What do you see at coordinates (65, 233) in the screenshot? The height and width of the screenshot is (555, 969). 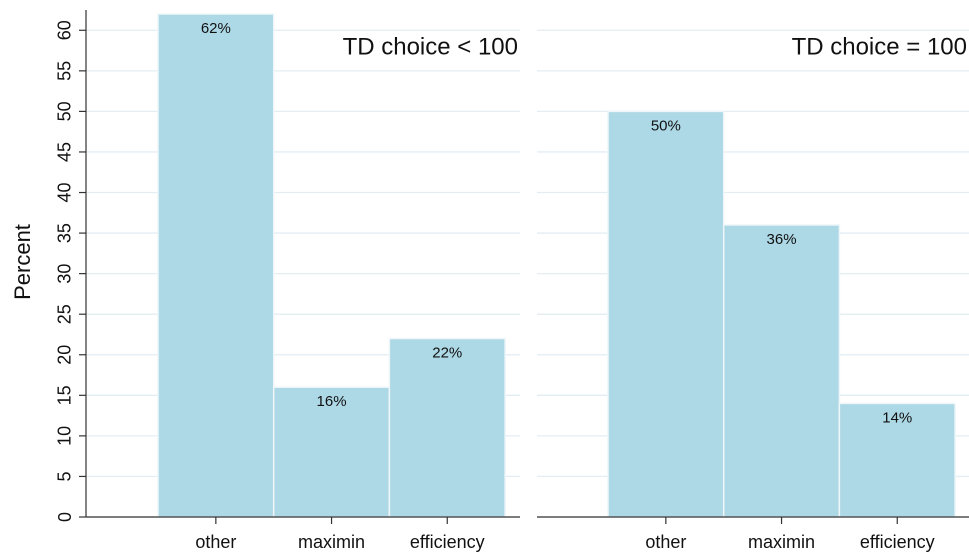 I see `y-tick-label: 35` at bounding box center [65, 233].